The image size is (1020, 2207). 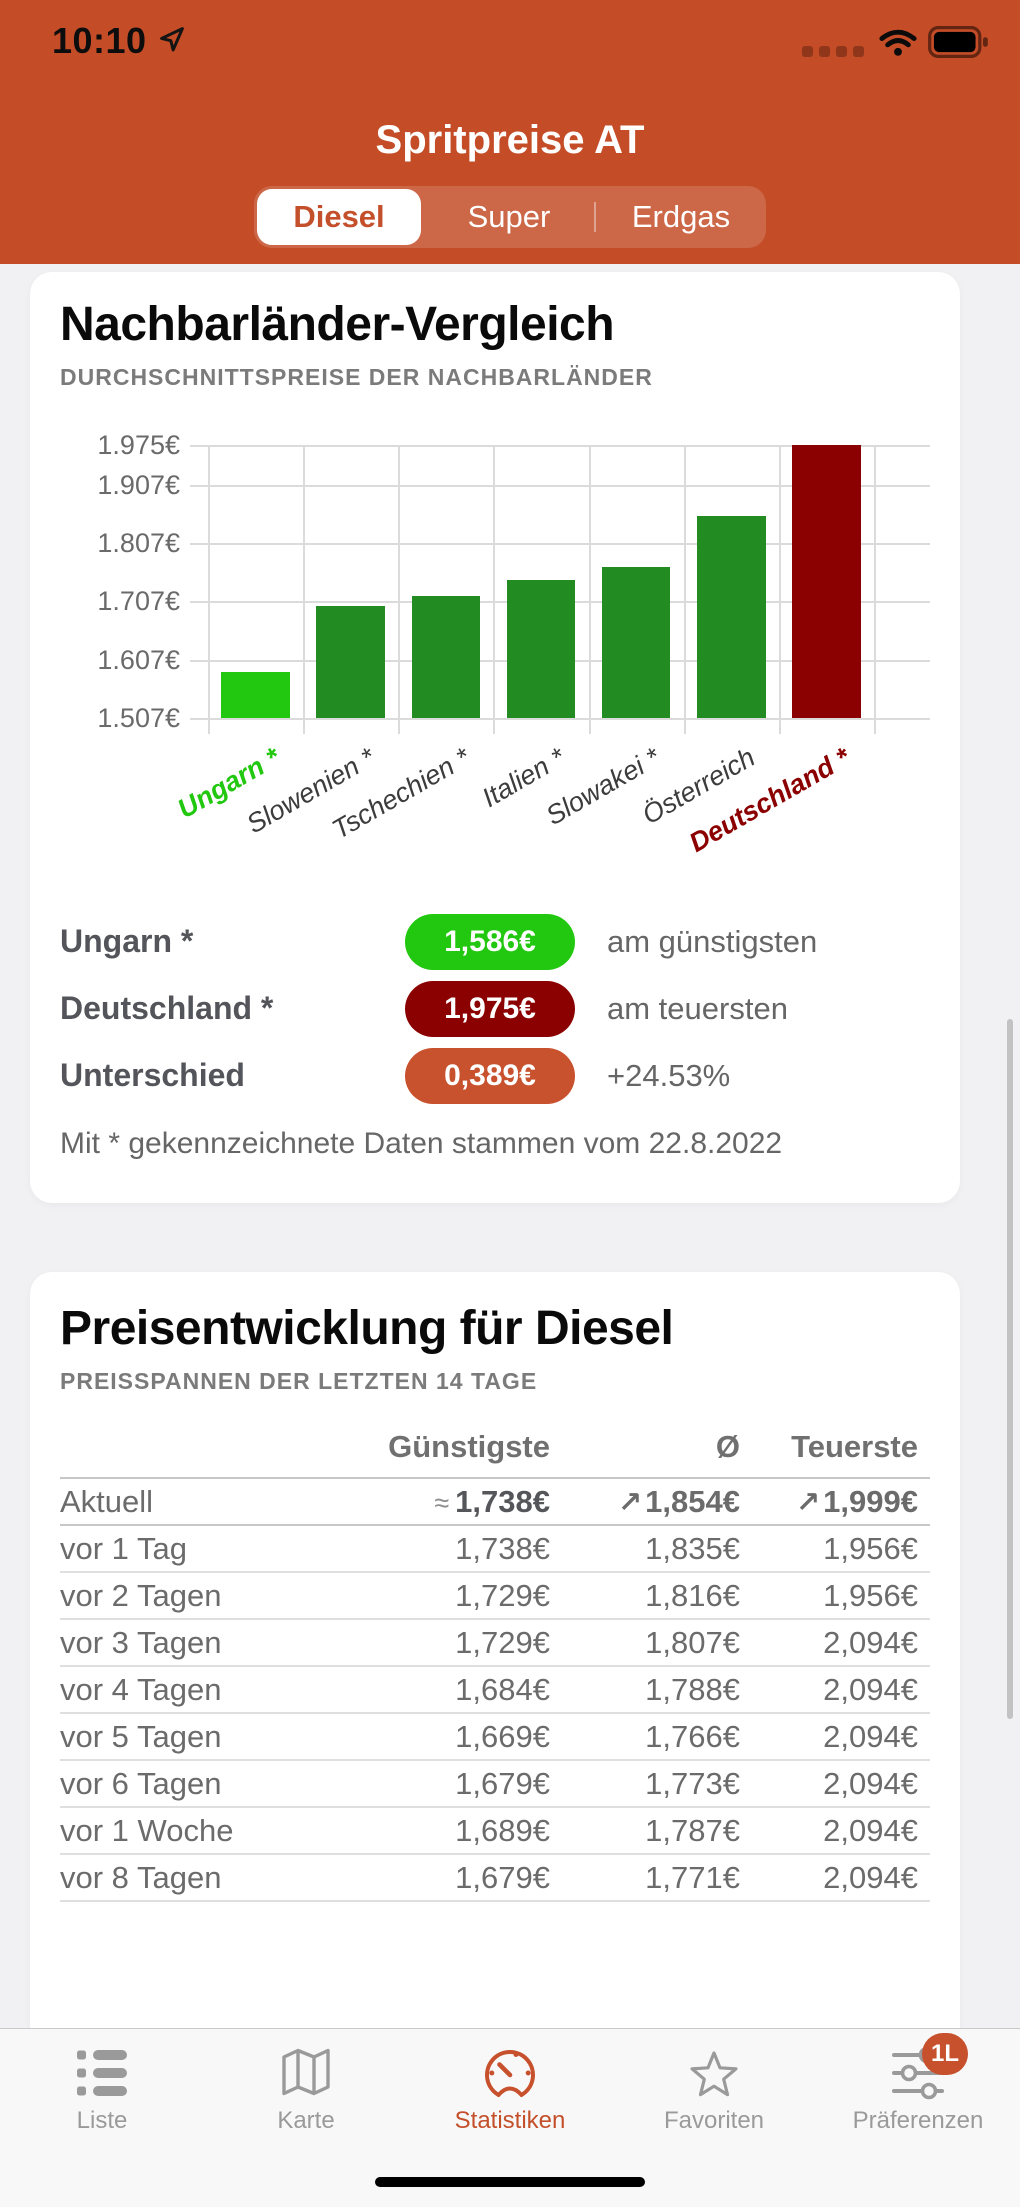 I want to click on comparison-card-title: Nachbarländer-Vergleich, so click(x=337, y=324).